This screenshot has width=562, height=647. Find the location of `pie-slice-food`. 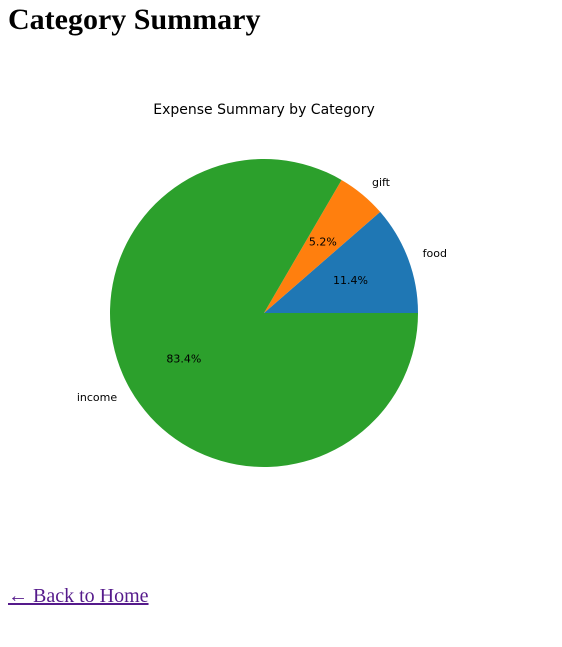

pie-slice-food is located at coordinates (341, 262).